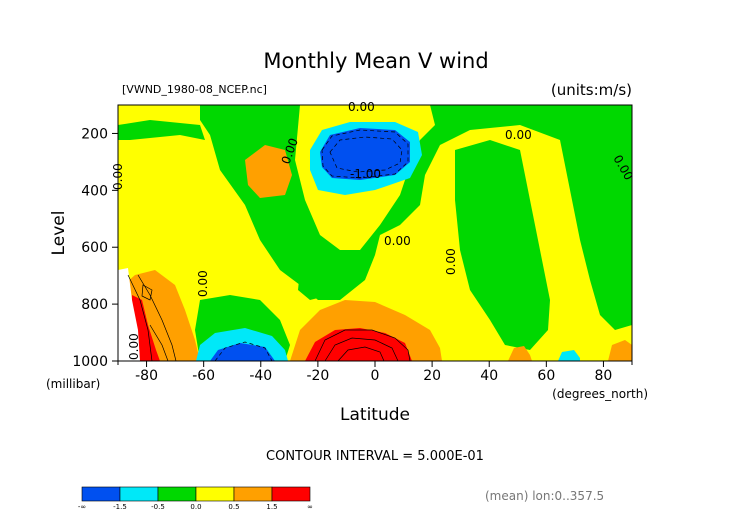 The height and width of the screenshot is (532, 752). What do you see at coordinates (591, 90) in the screenshot?
I see `units-label: (units:m/s)` at bounding box center [591, 90].